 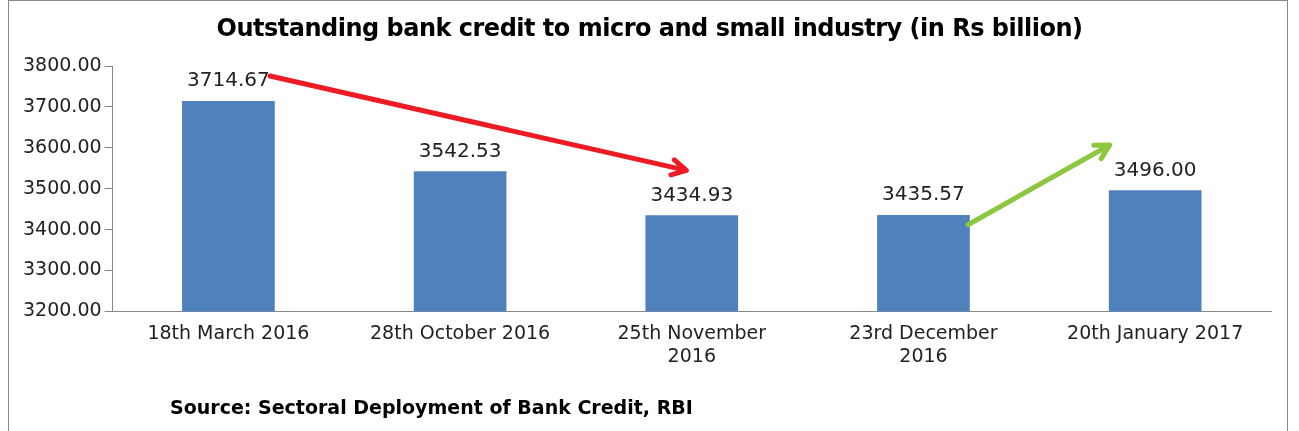 What do you see at coordinates (62, 104) in the screenshot?
I see `y-tick-label: 3700.00` at bounding box center [62, 104].